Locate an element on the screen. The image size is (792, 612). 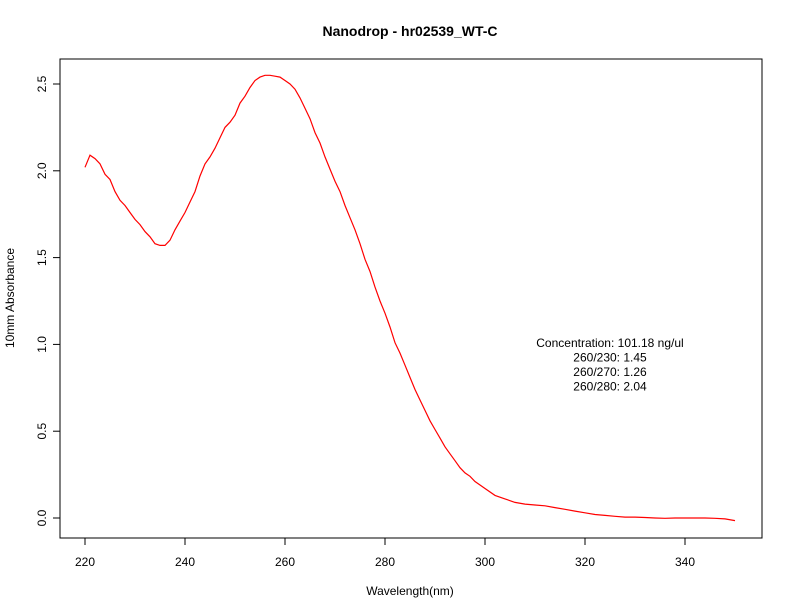
y-tick-label: 1.5 is located at coordinates (42, 257).